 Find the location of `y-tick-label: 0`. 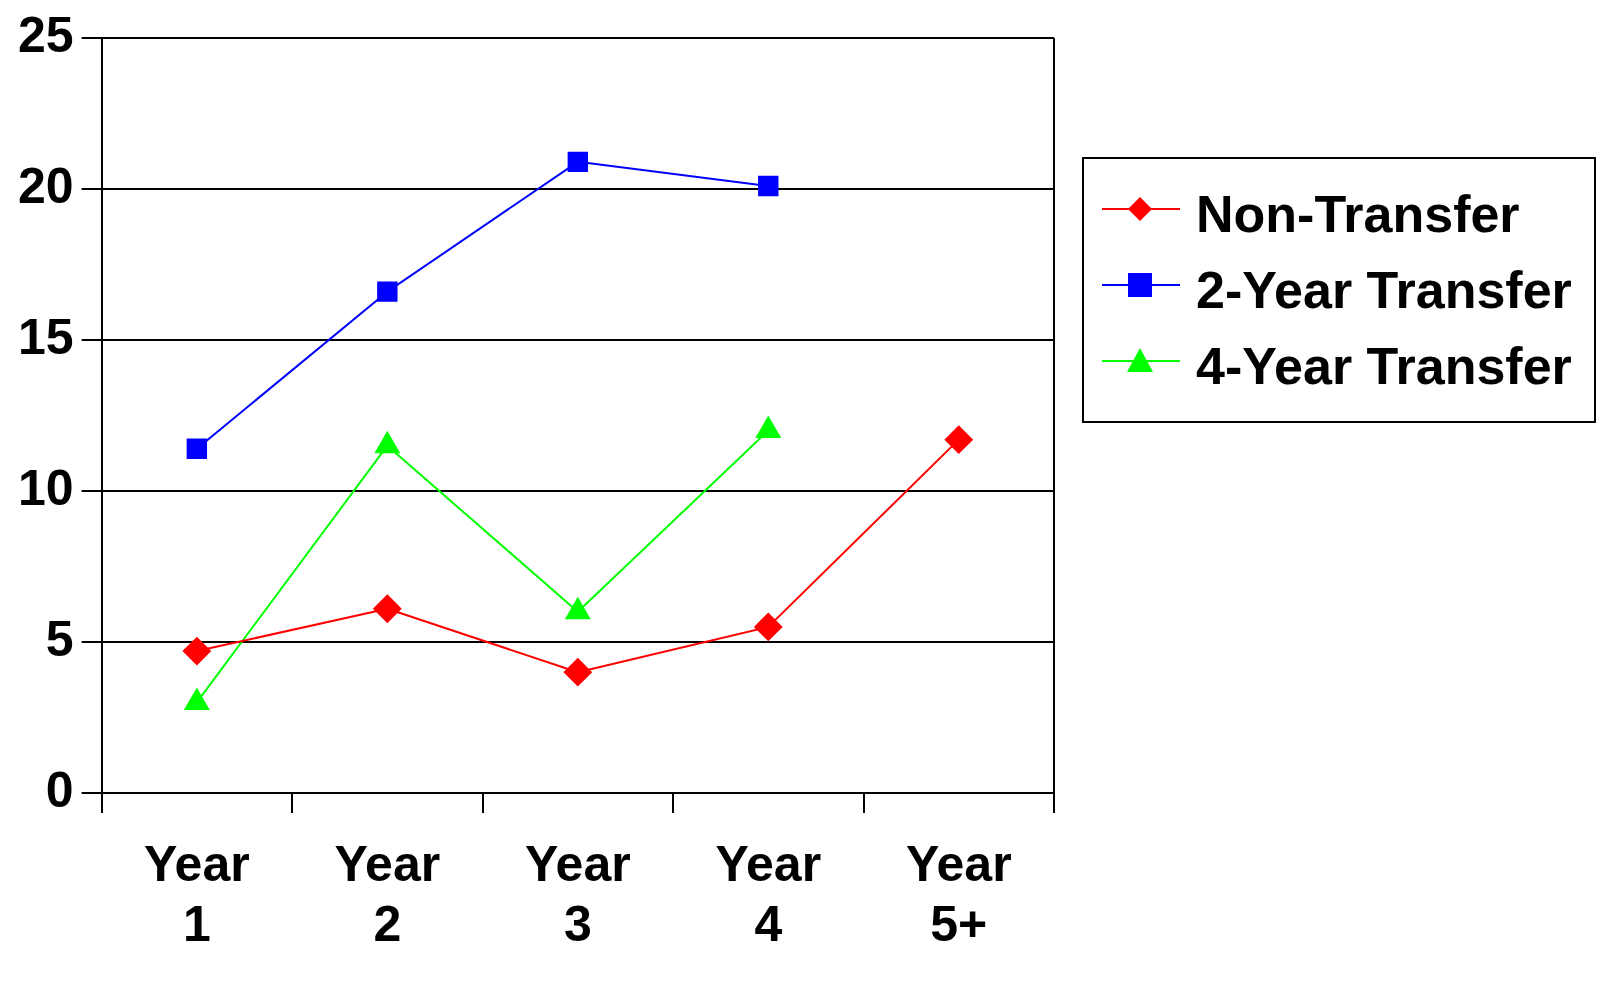

y-tick-label: 0 is located at coordinates (59, 789).